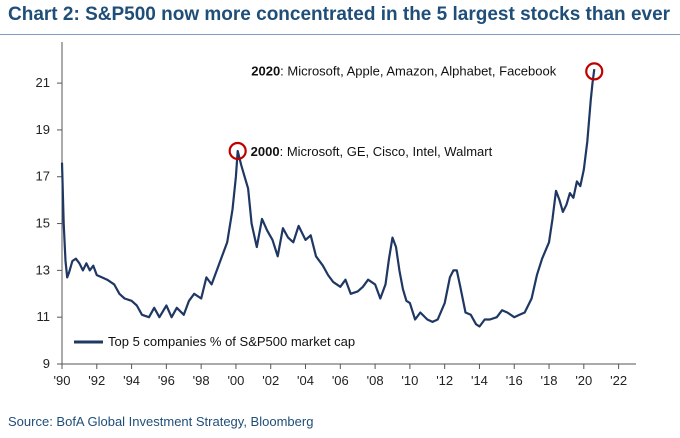 Image resolution: width=680 pixels, height=438 pixels. Describe the element at coordinates (43, 129) in the screenshot. I see `y-tick-label: 19` at that location.